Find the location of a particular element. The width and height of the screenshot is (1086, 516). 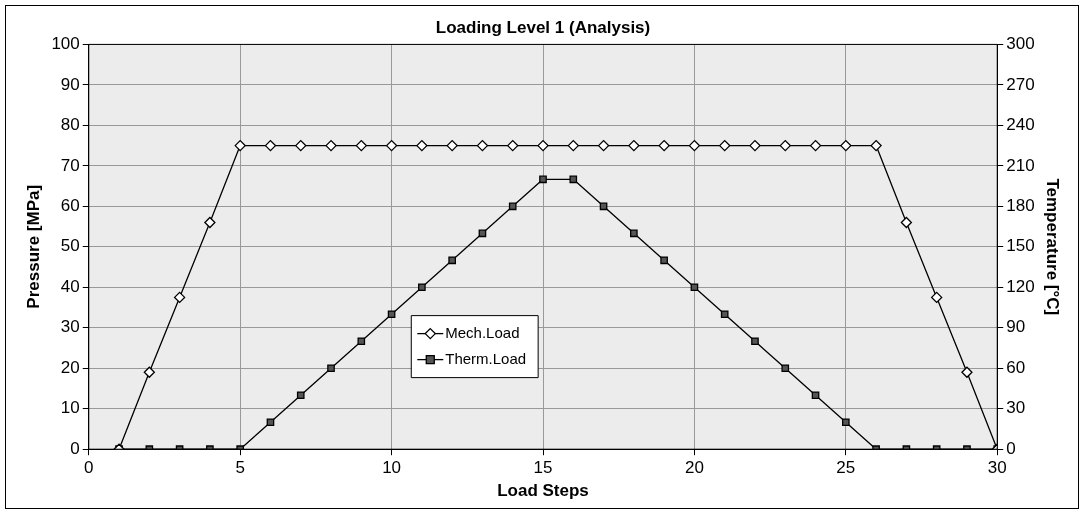

y2-tick-label: 150 is located at coordinates (1020, 246).